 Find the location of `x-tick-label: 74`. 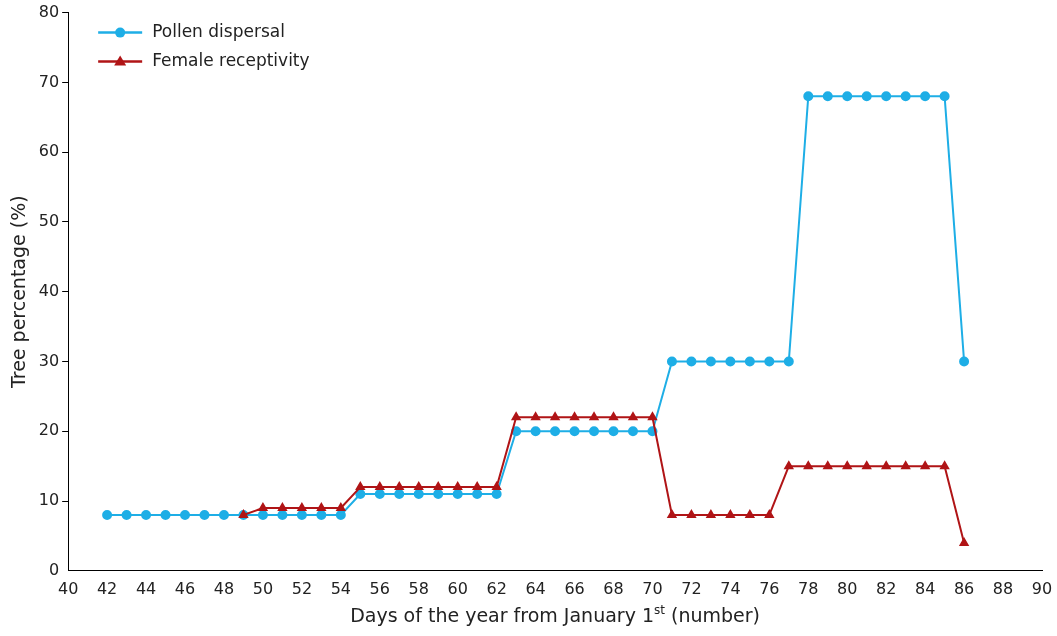

x-tick-label: 74 is located at coordinates (730, 588).